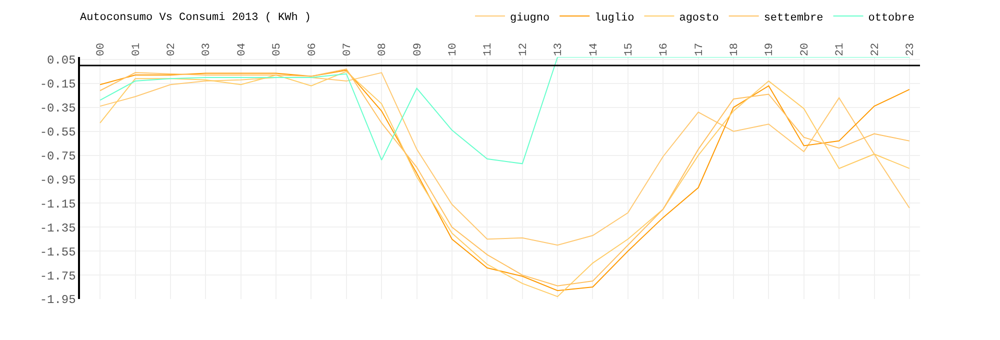  What do you see at coordinates (61, 61) in the screenshot?
I see `y-tick-label: 0.05` at bounding box center [61, 61].